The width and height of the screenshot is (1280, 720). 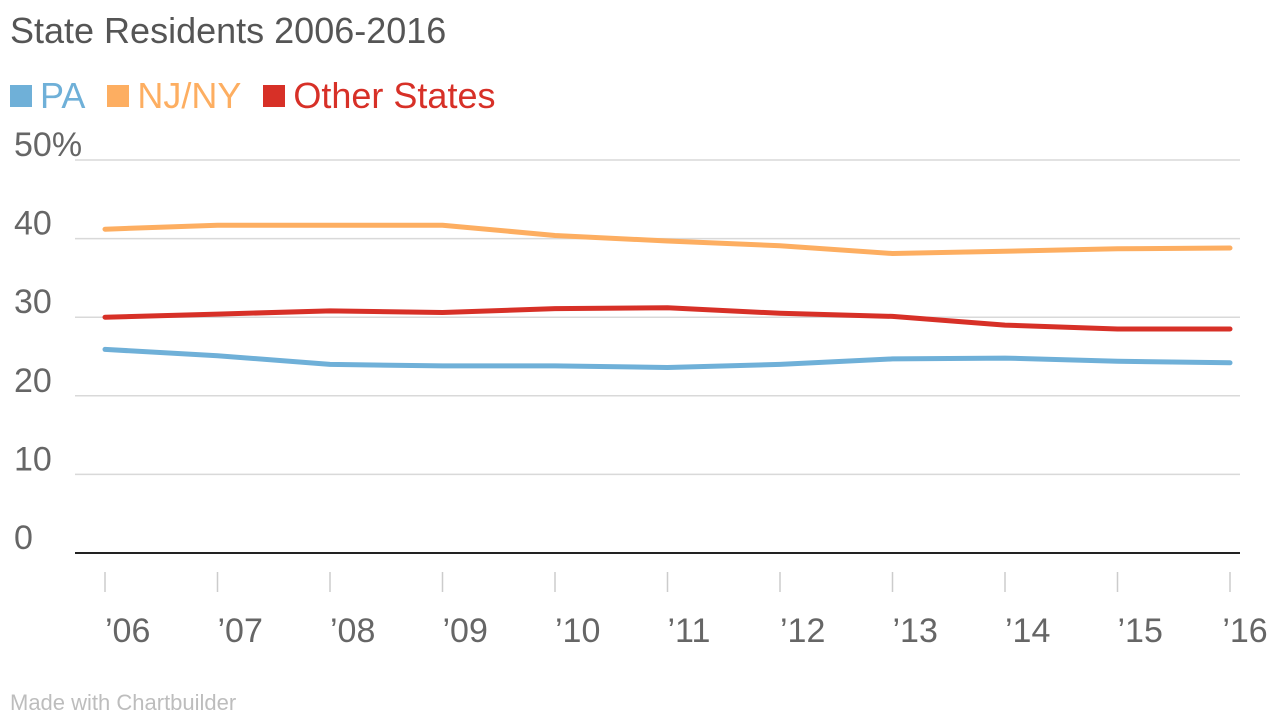 I want to click on legend-label-pa: PA, so click(x=63, y=95).